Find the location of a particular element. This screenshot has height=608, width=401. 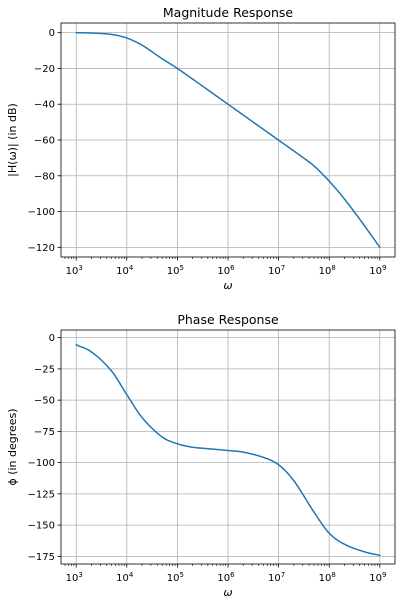

magnitude-y-tick-label: −120 is located at coordinates (41, 248).